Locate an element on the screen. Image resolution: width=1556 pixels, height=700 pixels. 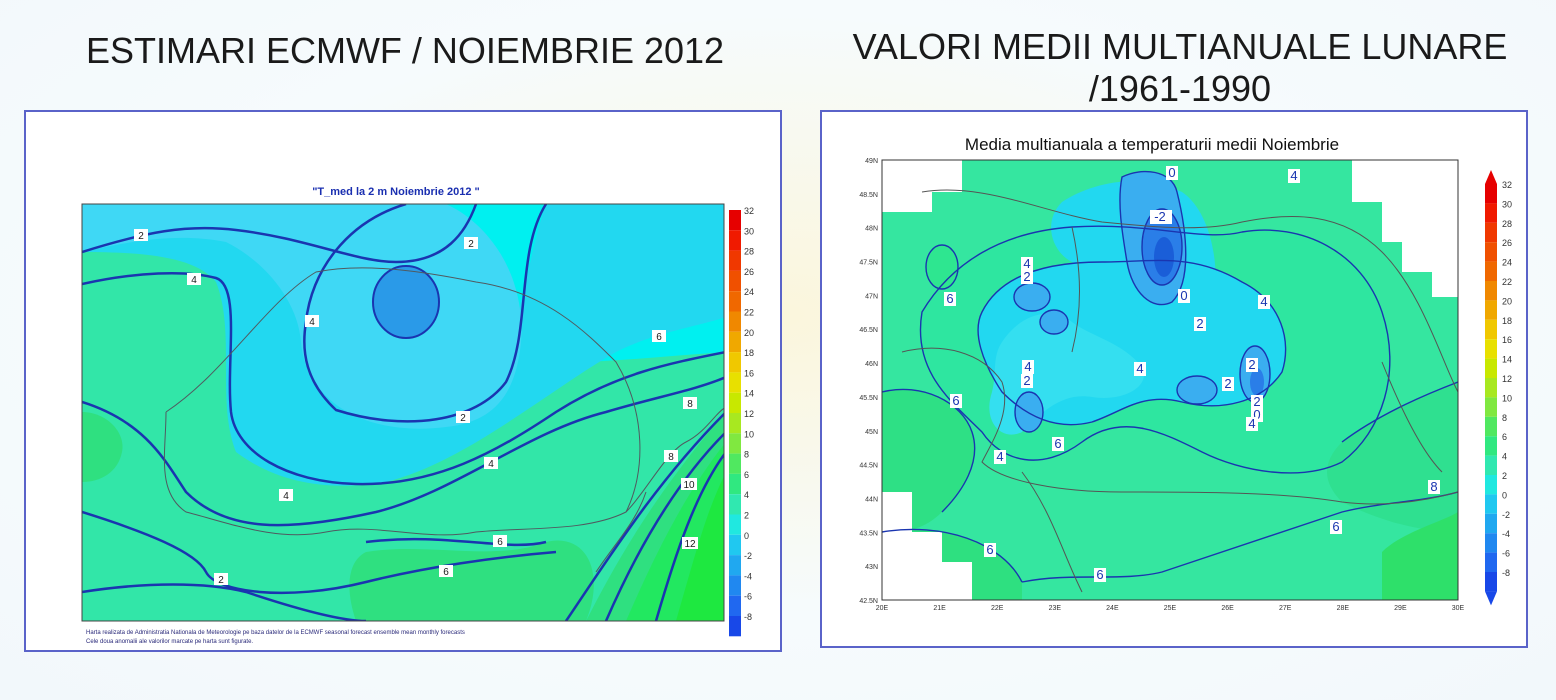
colorbar-label: 22 is located at coordinates (1507, 282).